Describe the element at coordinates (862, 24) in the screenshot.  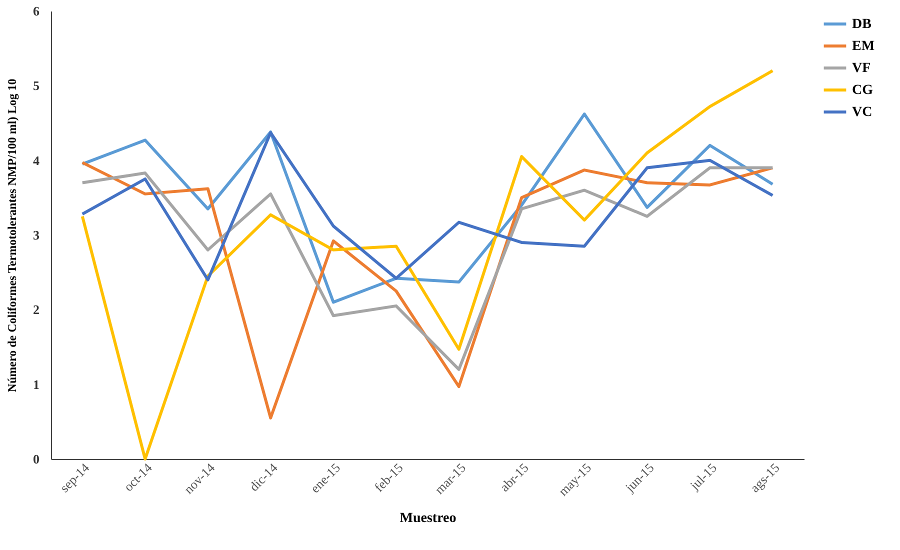
I see `legend-label: DB` at that location.